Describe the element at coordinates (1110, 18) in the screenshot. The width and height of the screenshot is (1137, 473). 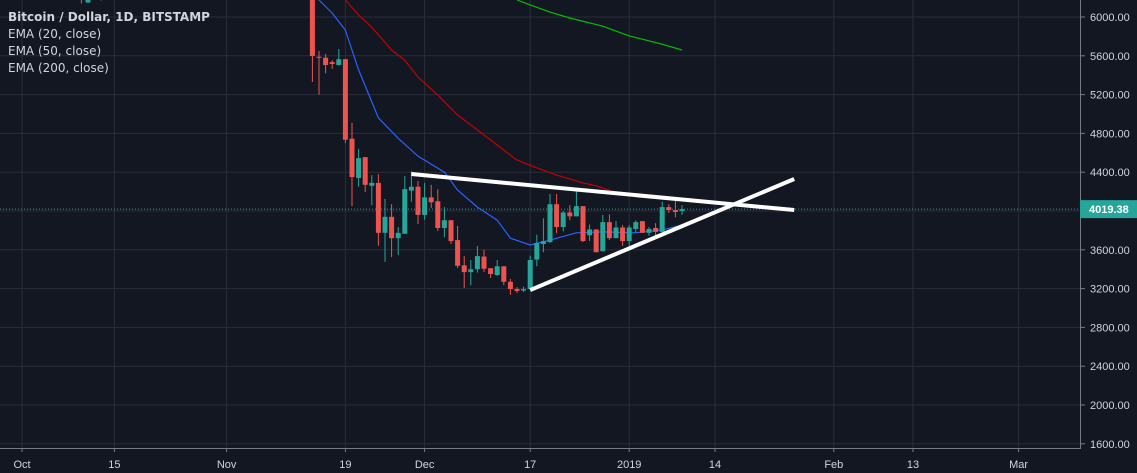
I see `price-tick-label: 6000.00` at that location.